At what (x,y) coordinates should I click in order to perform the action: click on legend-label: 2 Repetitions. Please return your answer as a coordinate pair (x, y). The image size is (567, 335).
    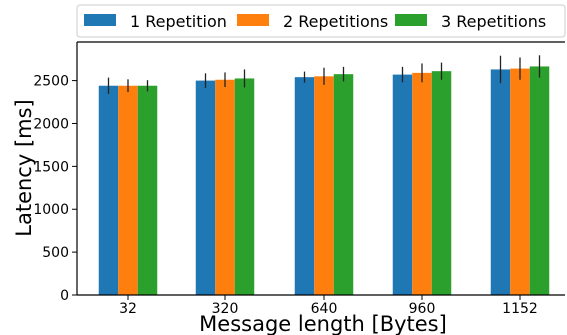
    Looking at the image, I should click on (335, 21).